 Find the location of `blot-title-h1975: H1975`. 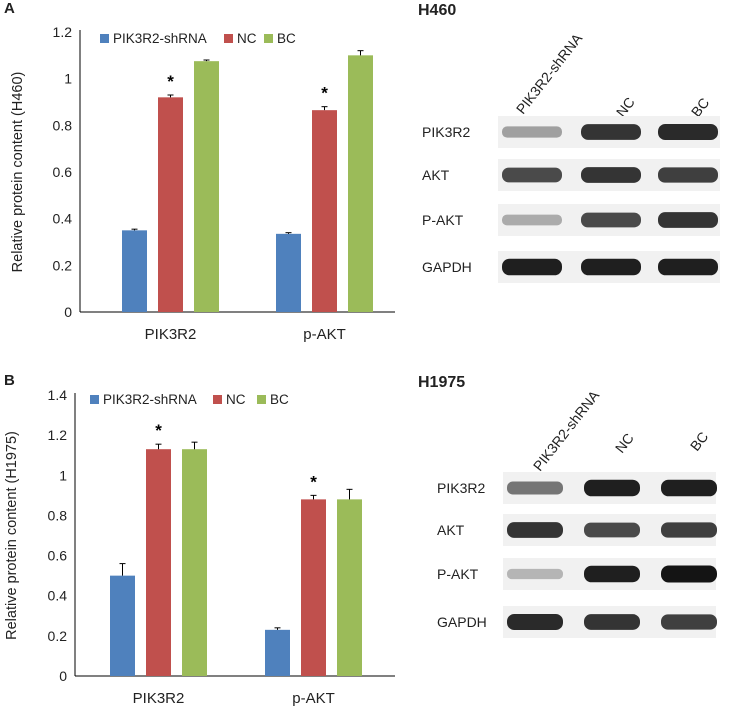

blot-title-h1975: H1975 is located at coordinates (442, 382).